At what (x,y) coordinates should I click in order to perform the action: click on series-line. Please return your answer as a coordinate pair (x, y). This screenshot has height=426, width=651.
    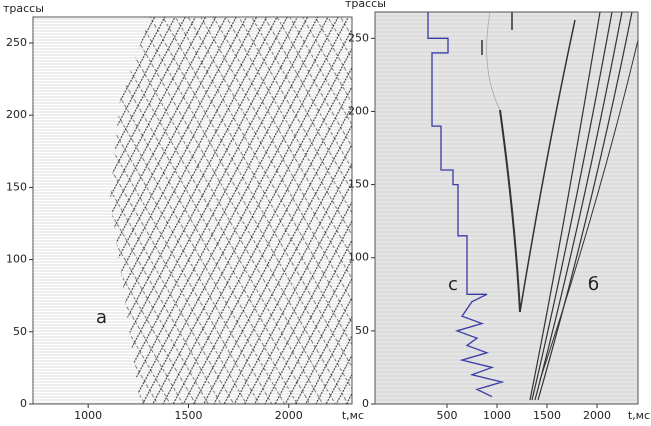
    Looking at the image, I should click on (466, 205).